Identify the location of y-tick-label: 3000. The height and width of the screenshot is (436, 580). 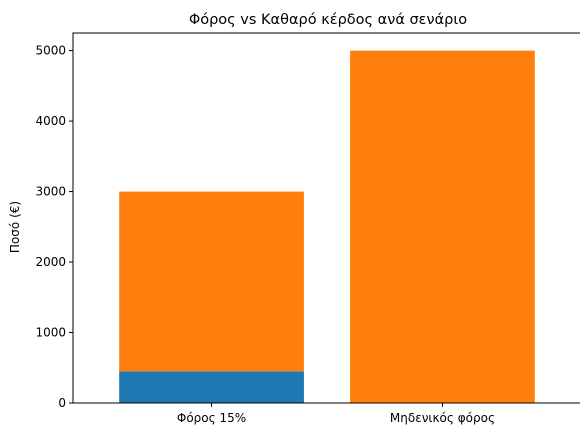
(50, 192).